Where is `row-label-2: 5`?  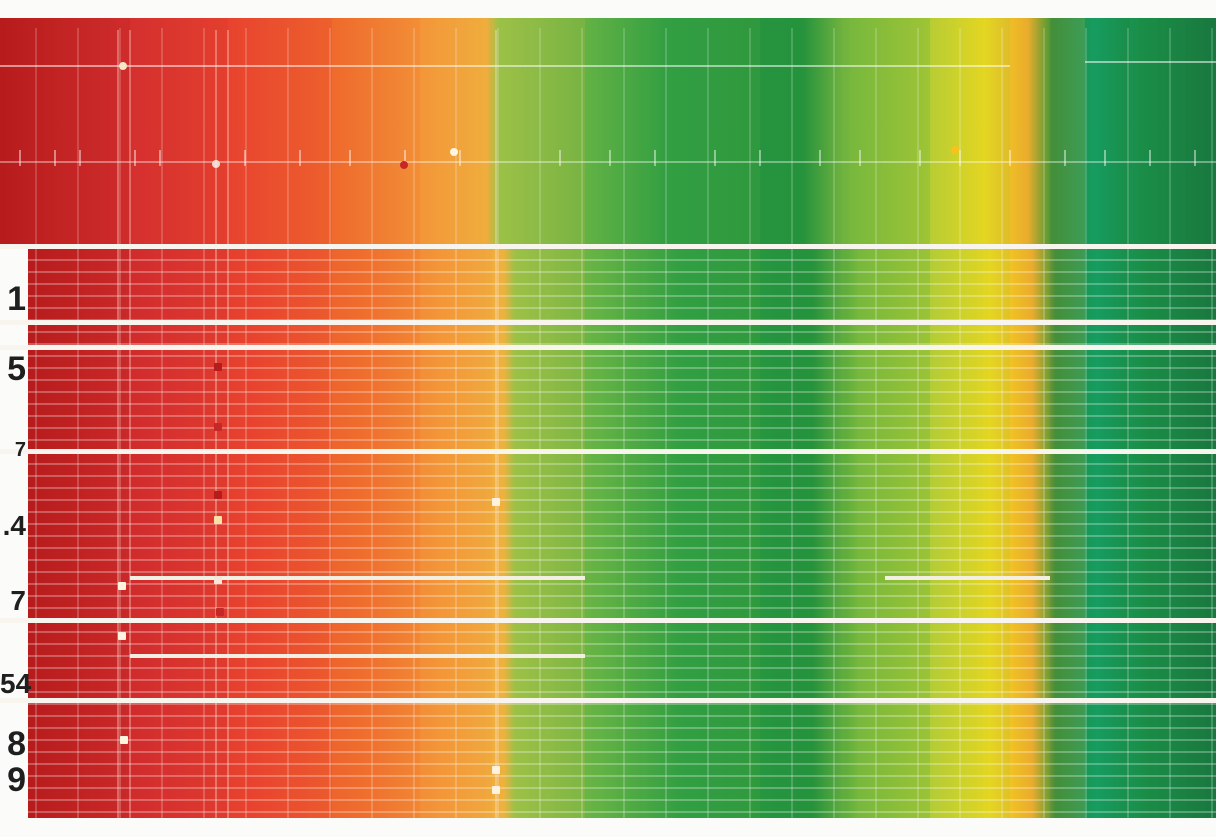
row-label-2: 5 is located at coordinates (16, 369).